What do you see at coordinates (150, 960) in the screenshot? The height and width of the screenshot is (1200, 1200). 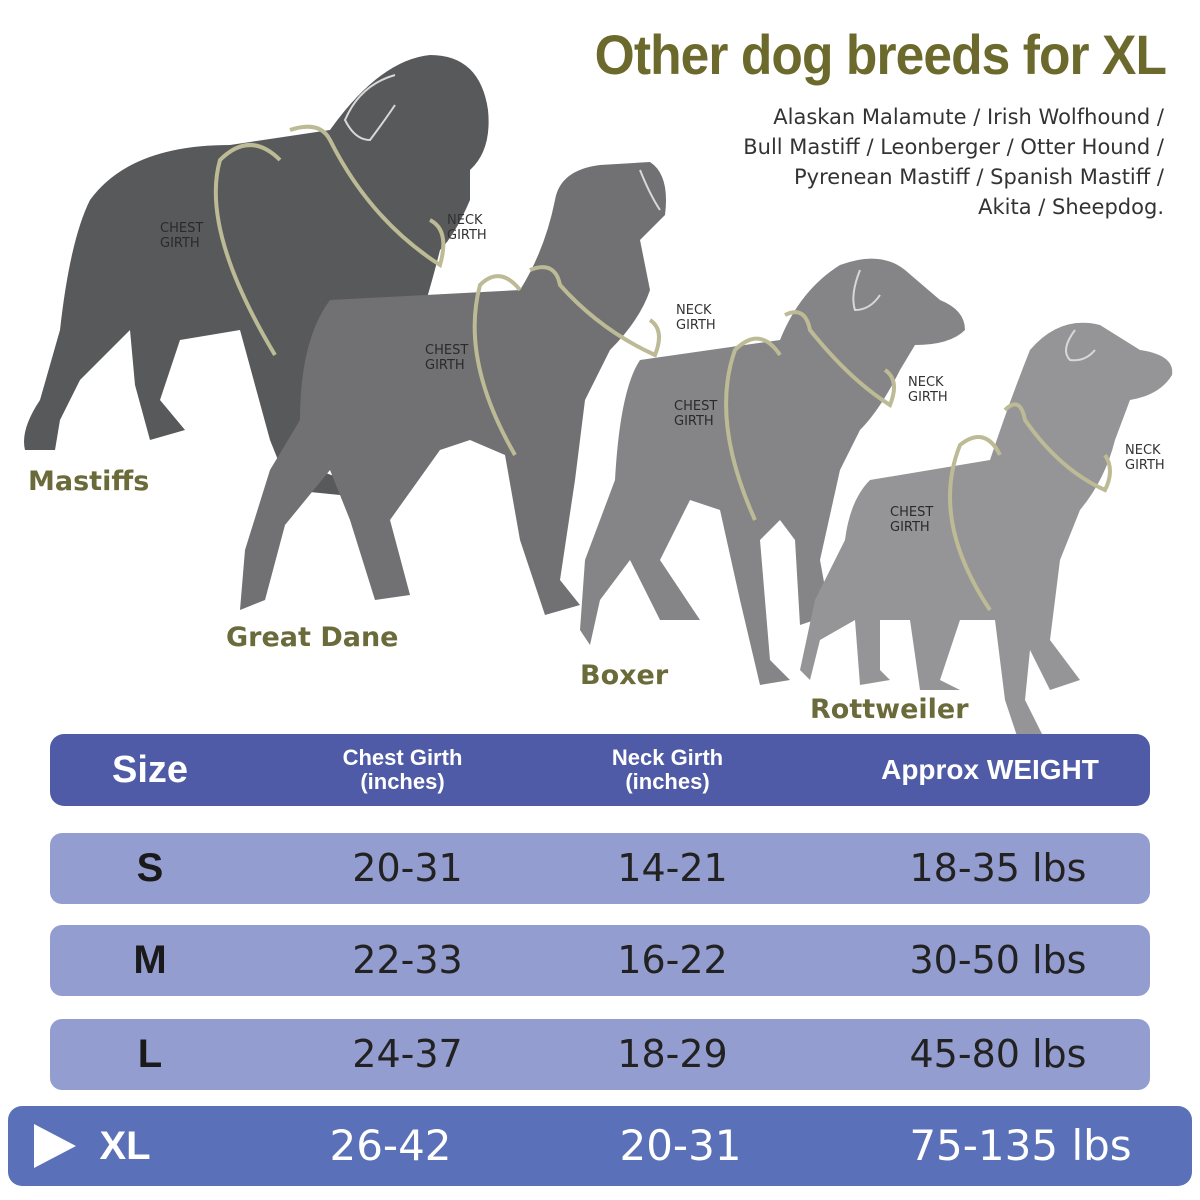 I see `size-cell: M` at bounding box center [150, 960].